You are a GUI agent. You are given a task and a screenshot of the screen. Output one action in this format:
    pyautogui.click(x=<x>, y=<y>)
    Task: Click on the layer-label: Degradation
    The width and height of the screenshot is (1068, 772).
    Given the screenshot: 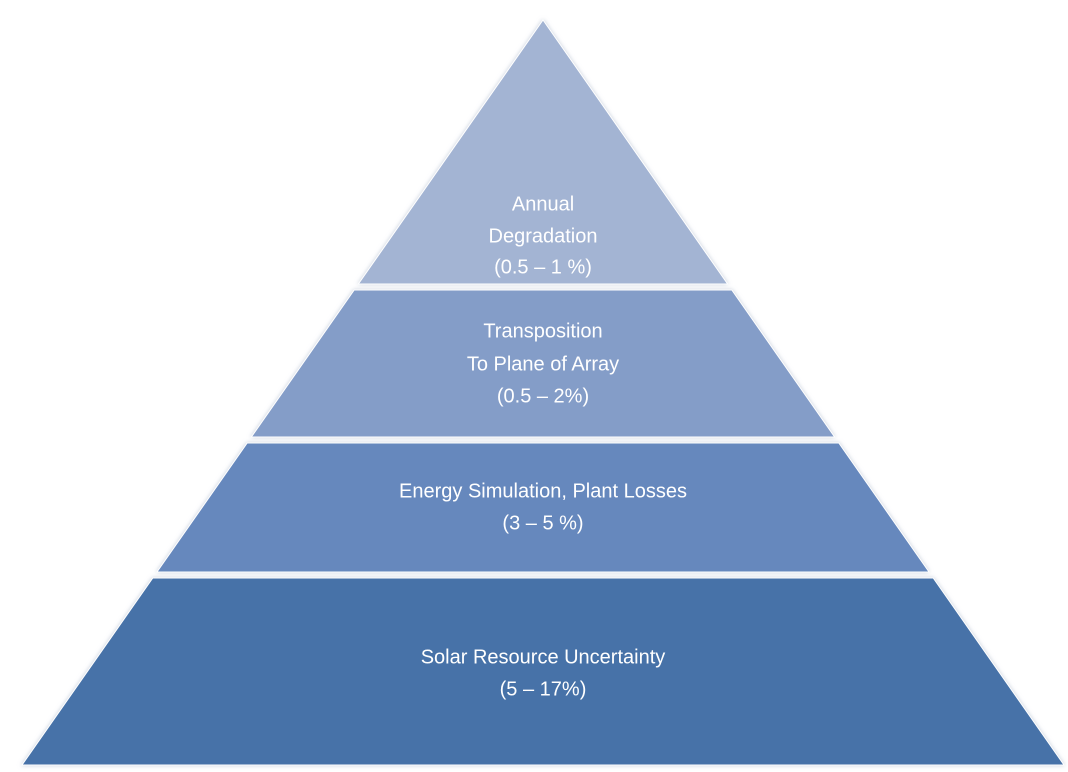 What is the action you would take?
    pyautogui.click(x=543, y=236)
    